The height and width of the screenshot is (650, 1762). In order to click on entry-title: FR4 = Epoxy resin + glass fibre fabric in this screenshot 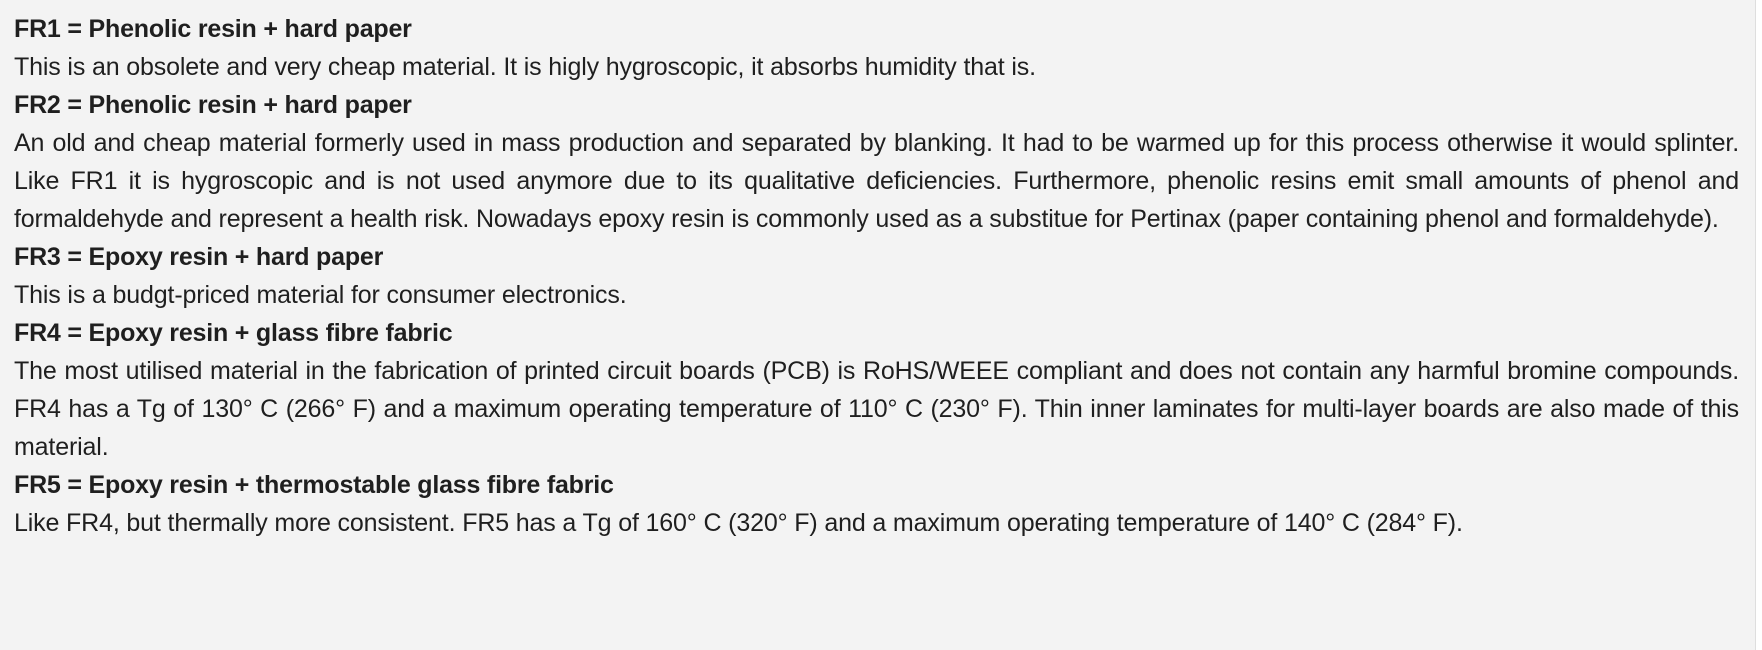, I will do `click(233, 333)`.